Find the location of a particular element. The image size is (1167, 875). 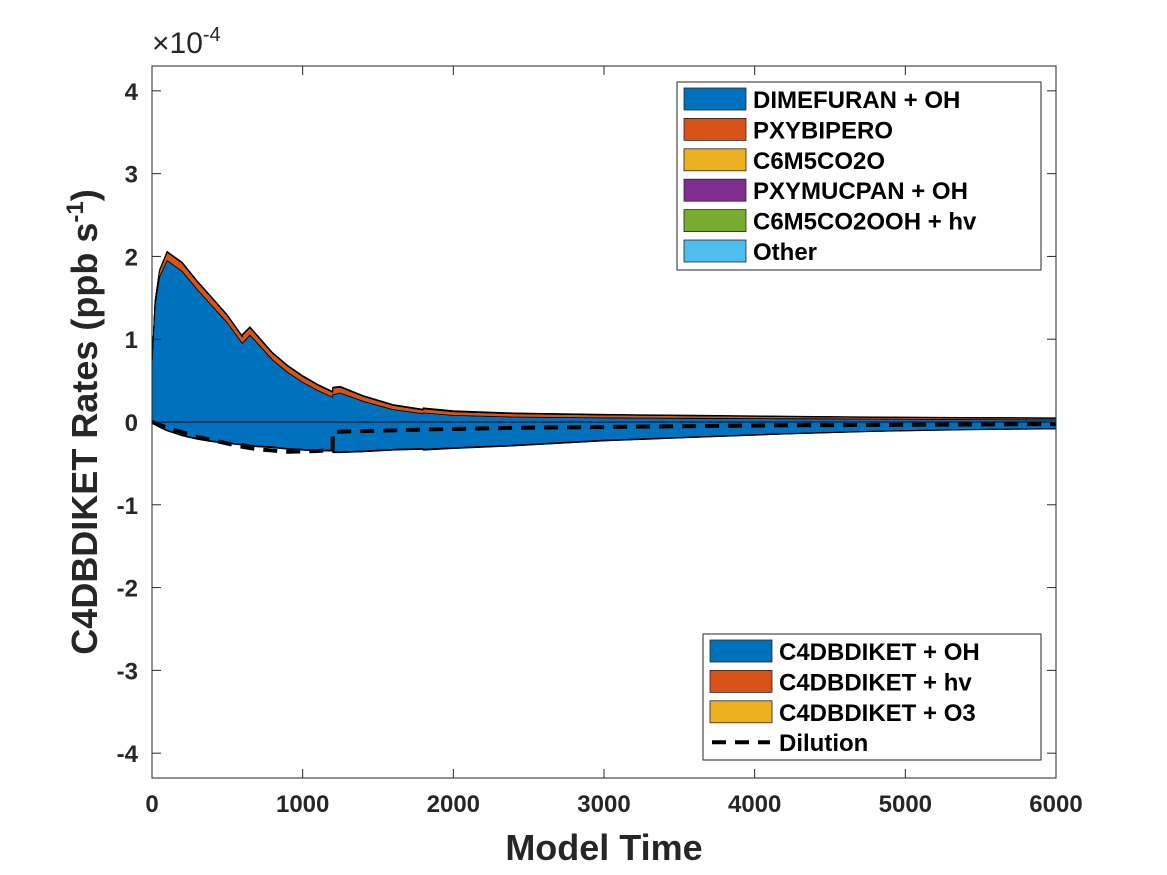

x-tick-label: 0 is located at coordinates (151, 804).